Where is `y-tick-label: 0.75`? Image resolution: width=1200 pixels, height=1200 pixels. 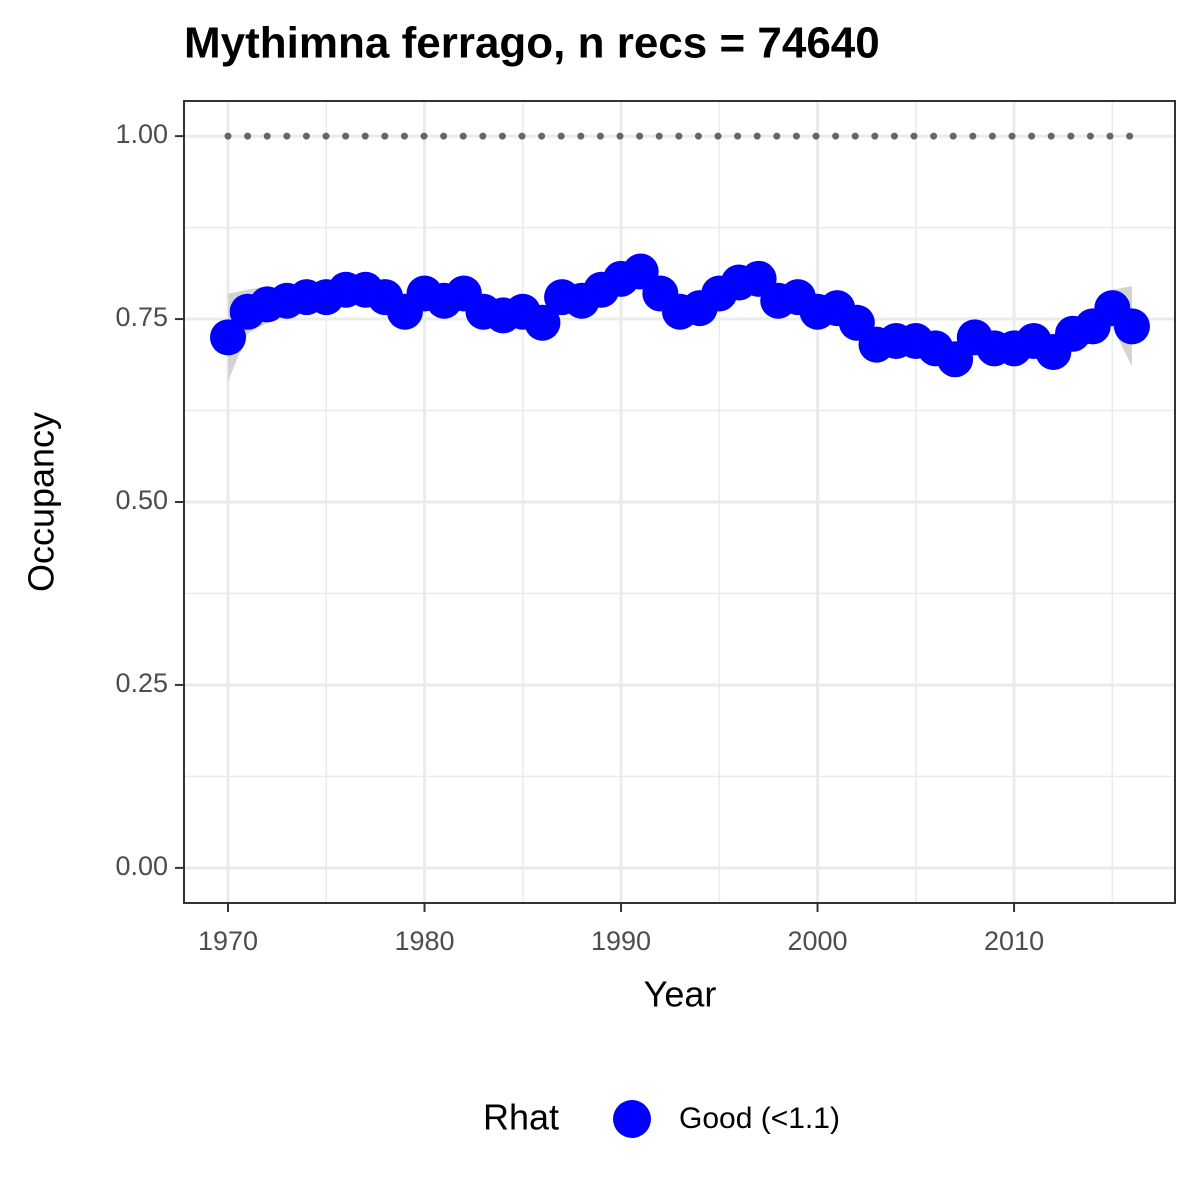 y-tick-label: 0.75 is located at coordinates (141, 317).